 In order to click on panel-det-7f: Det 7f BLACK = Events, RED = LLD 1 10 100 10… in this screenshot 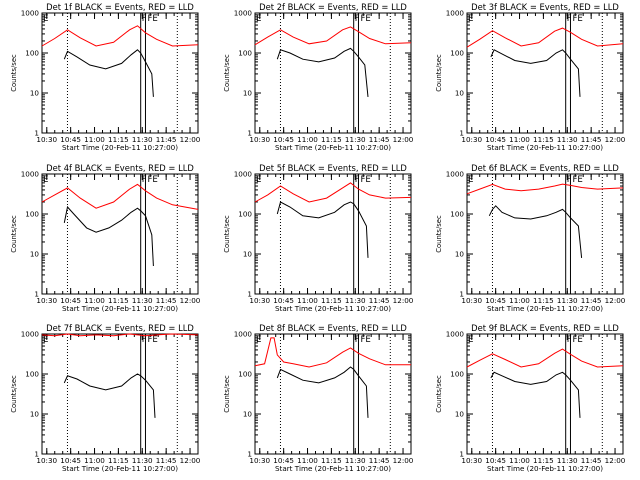, I will do `click(105, 398)`.